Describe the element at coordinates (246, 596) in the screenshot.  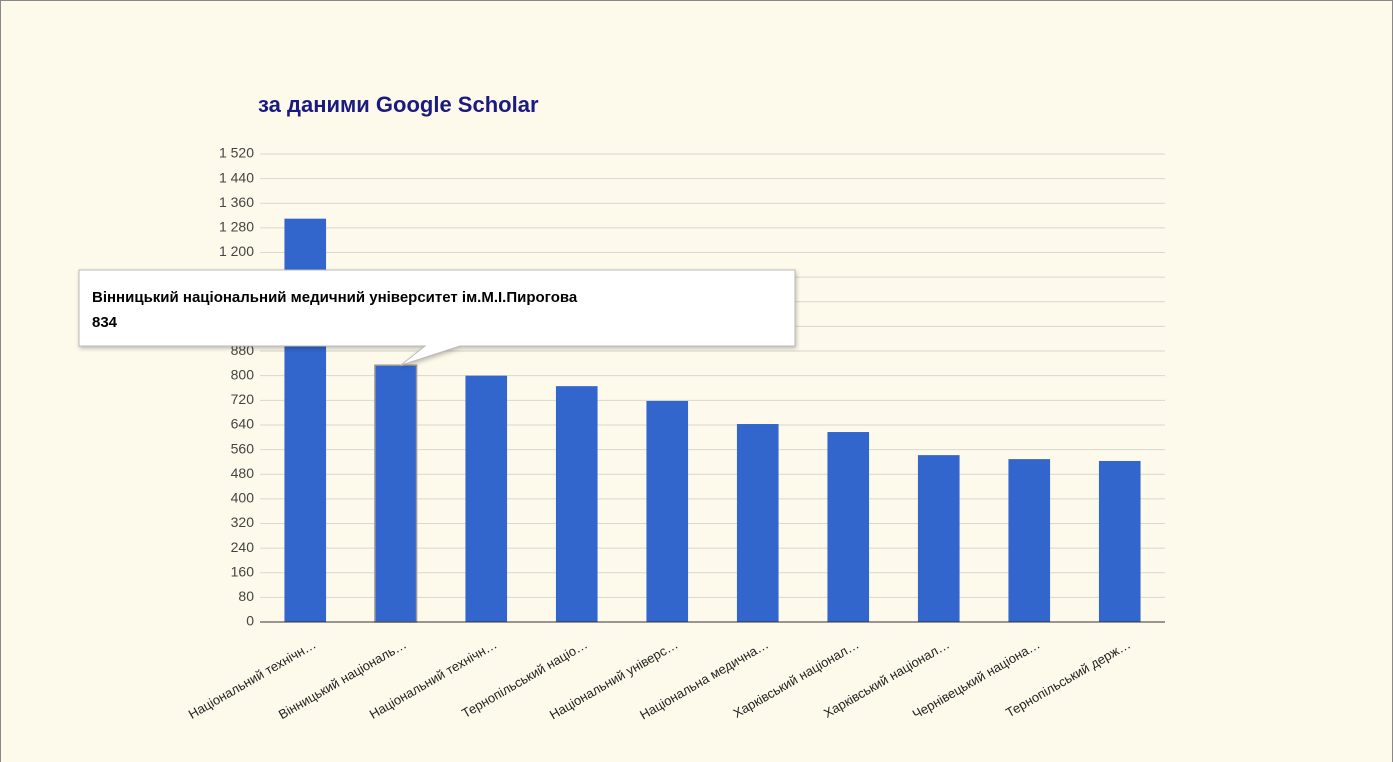
I see `y-tick-label: 80` at that location.